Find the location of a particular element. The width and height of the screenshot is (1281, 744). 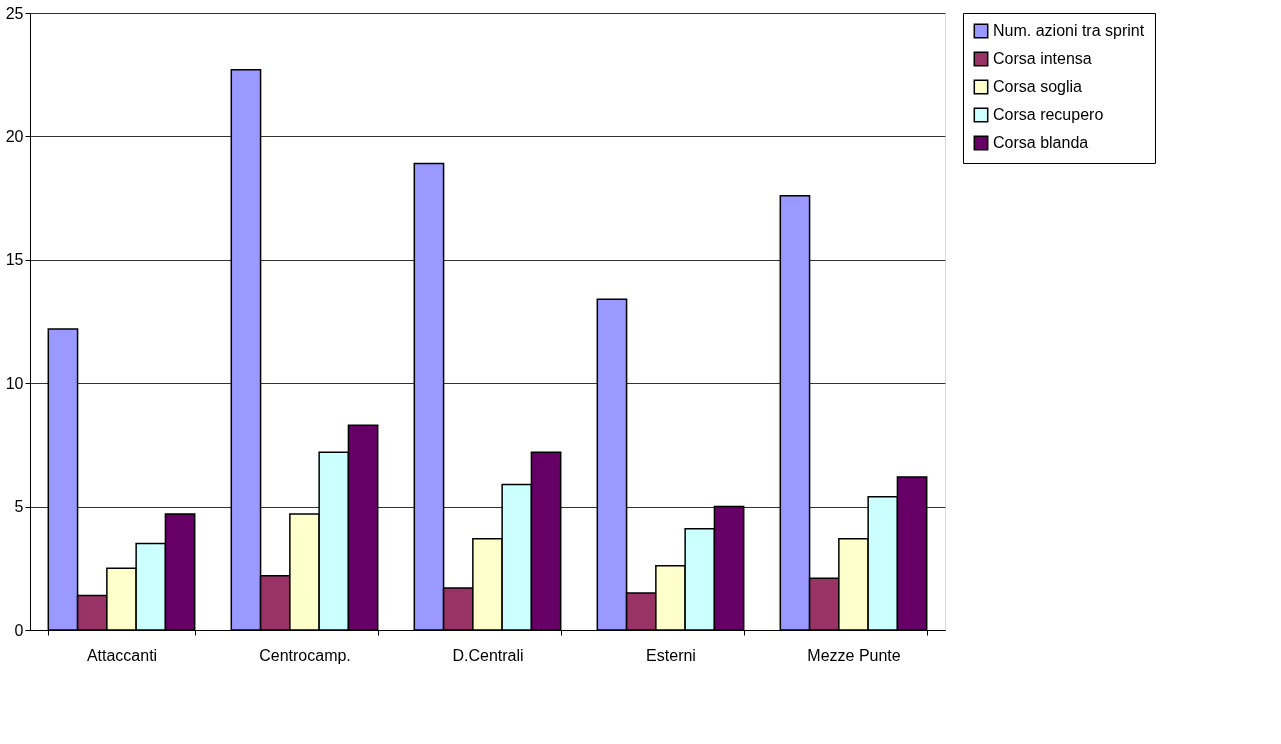

x-tick-label: Centrocamp. is located at coordinates (305, 655).